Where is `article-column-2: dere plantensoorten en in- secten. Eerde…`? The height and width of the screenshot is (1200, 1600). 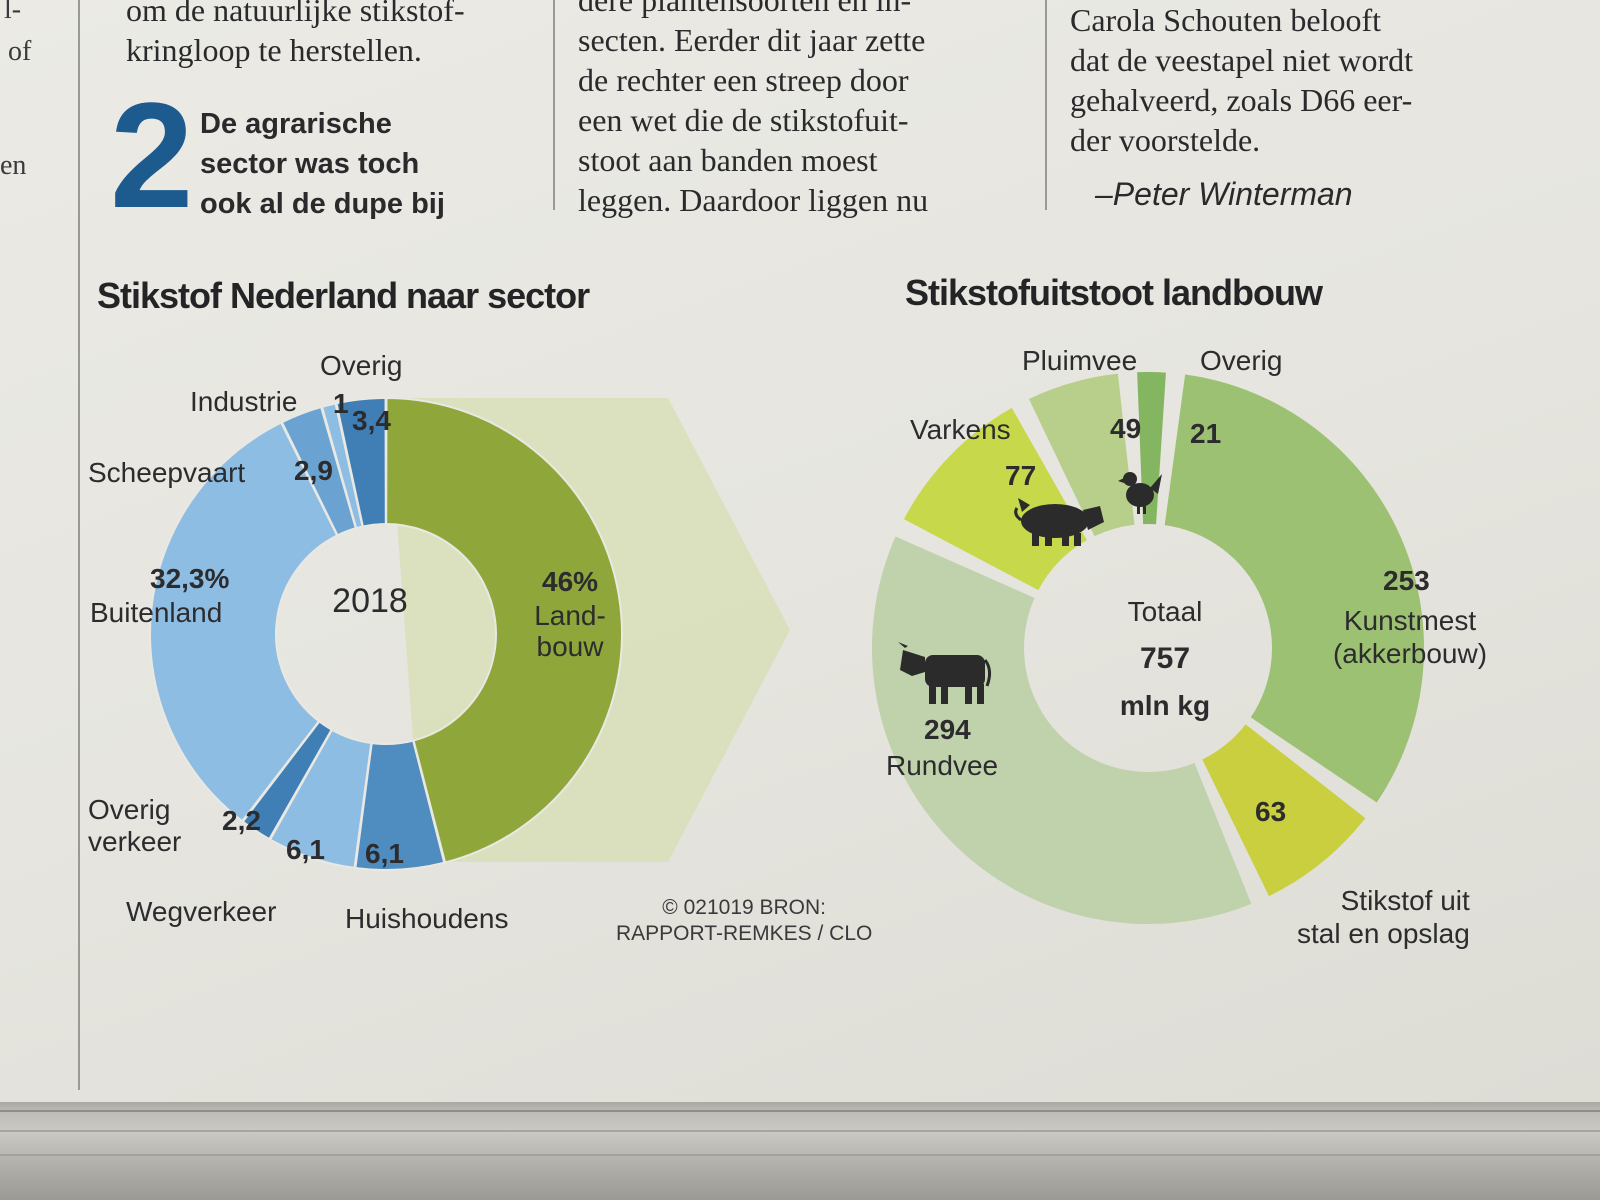
article-column-2: dere plantensoorten en in- secten. Eerde… is located at coordinates (753, 110).